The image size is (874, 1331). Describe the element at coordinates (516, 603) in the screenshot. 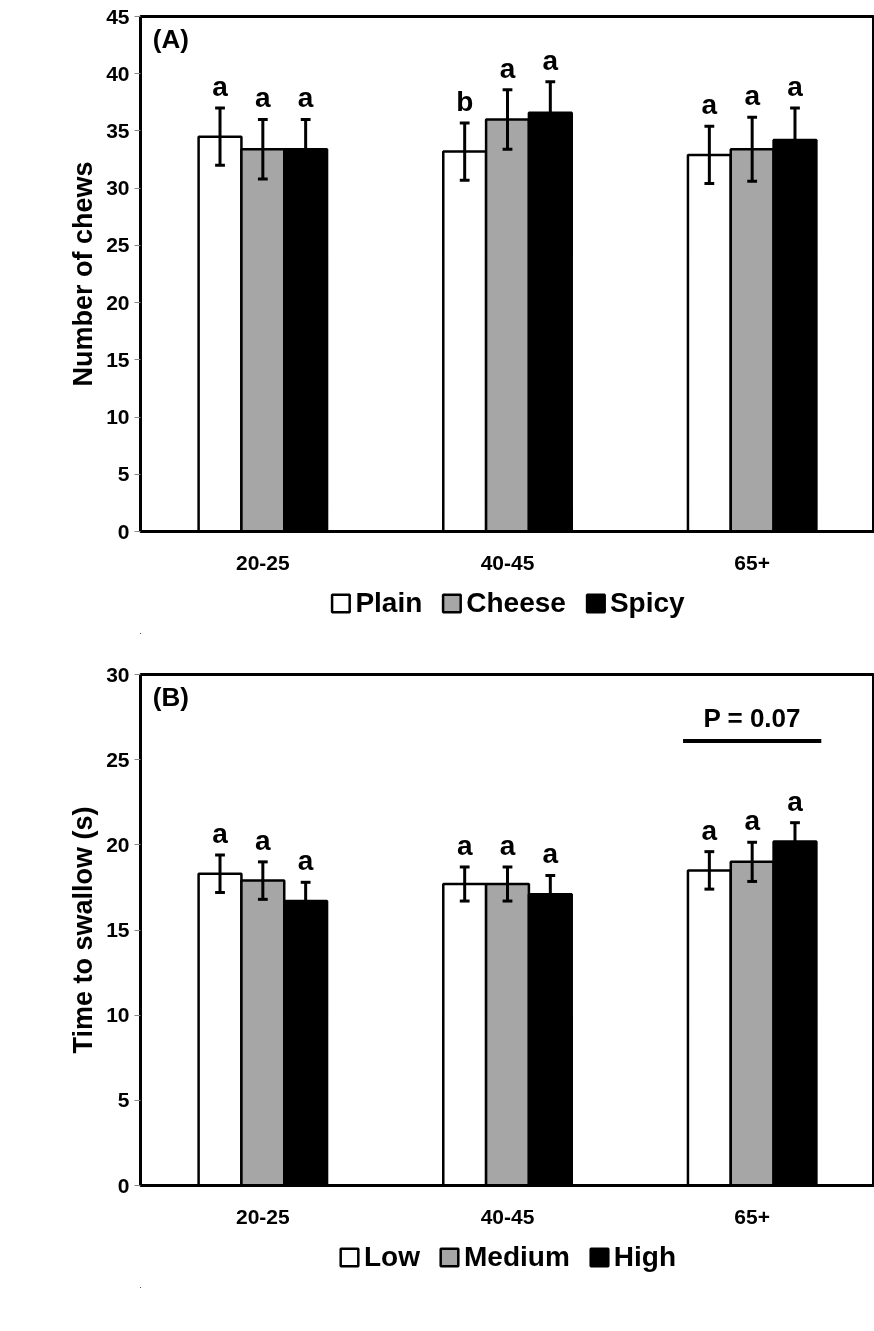

I see `legend-label: Cheese` at that location.